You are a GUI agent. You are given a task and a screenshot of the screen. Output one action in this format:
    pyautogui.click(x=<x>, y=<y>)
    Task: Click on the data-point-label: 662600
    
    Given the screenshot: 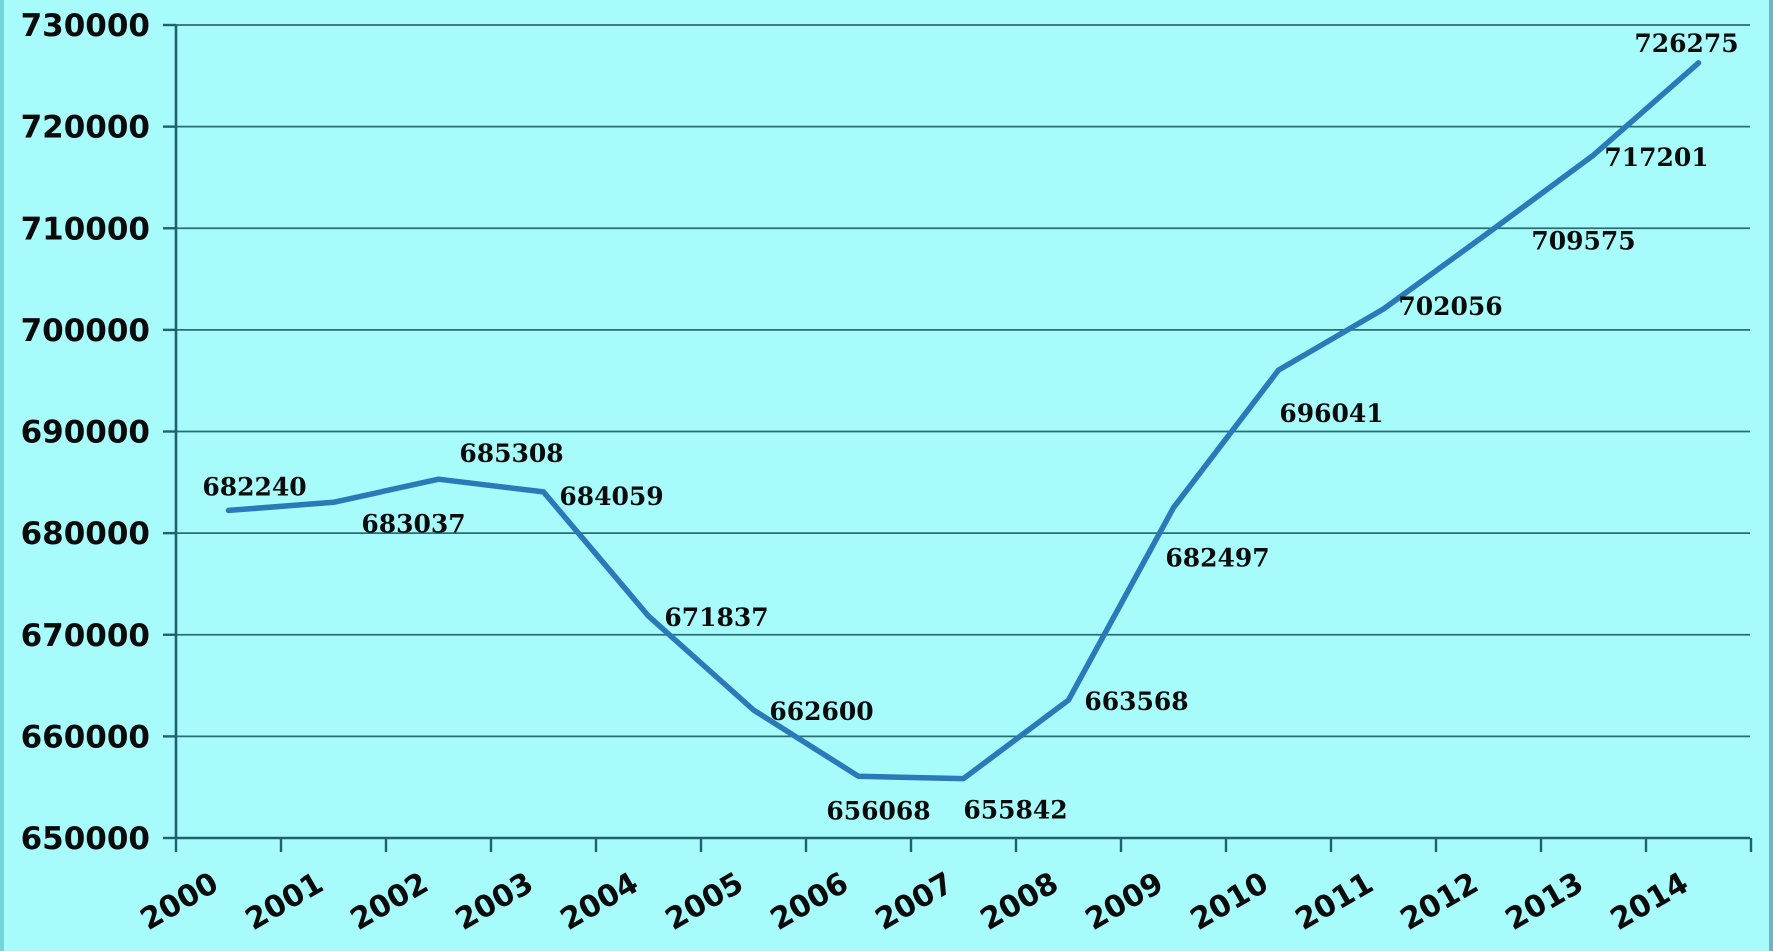 What is the action you would take?
    pyautogui.click(x=821, y=711)
    